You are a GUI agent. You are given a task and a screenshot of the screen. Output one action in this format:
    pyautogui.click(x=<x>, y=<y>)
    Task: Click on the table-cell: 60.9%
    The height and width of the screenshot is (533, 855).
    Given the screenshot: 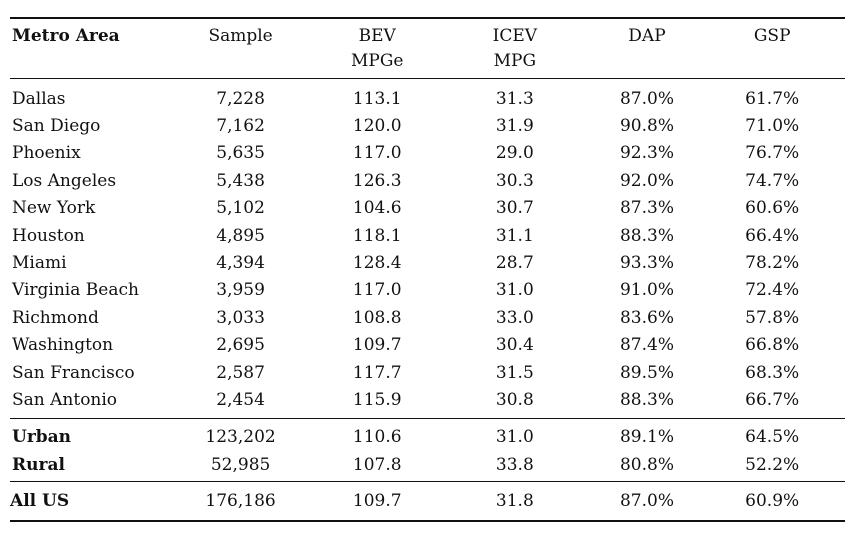 What is the action you would take?
    pyautogui.click(x=772, y=501)
    